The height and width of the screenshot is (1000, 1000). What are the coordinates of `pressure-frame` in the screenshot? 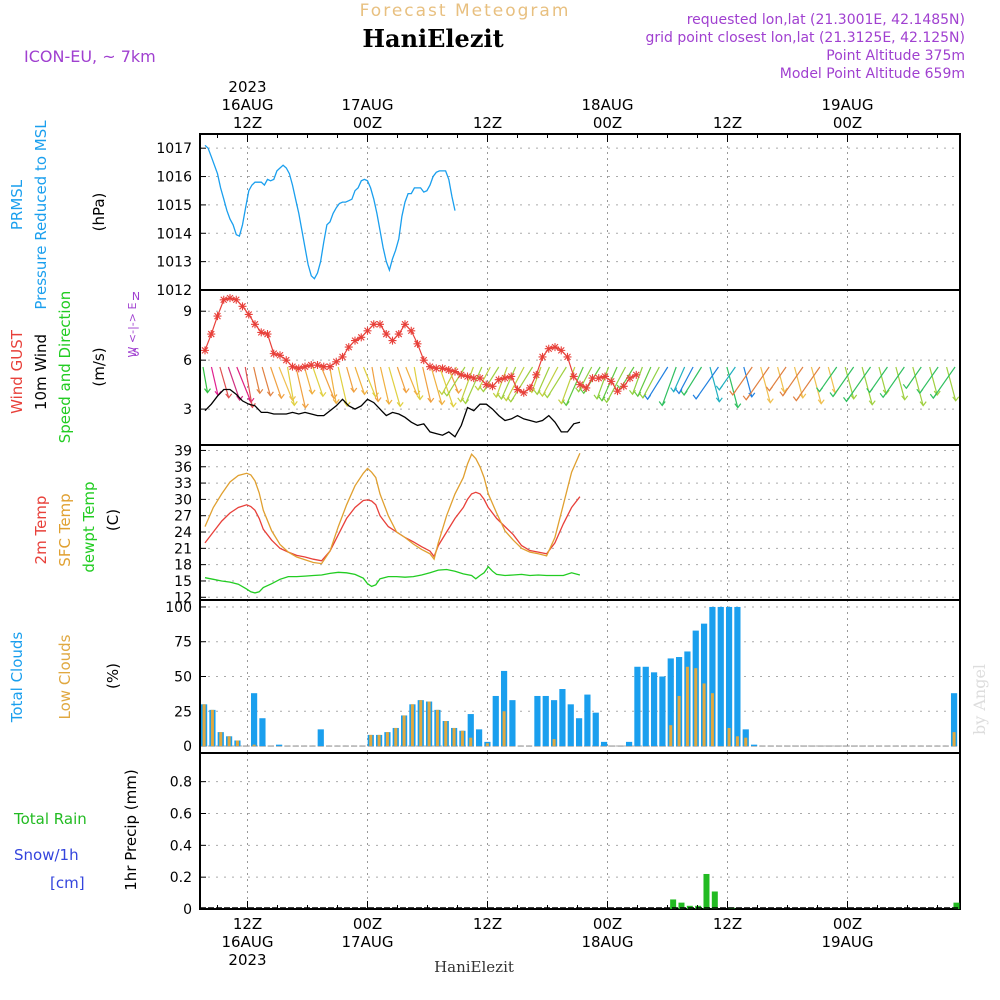 It's located at (580, 212).